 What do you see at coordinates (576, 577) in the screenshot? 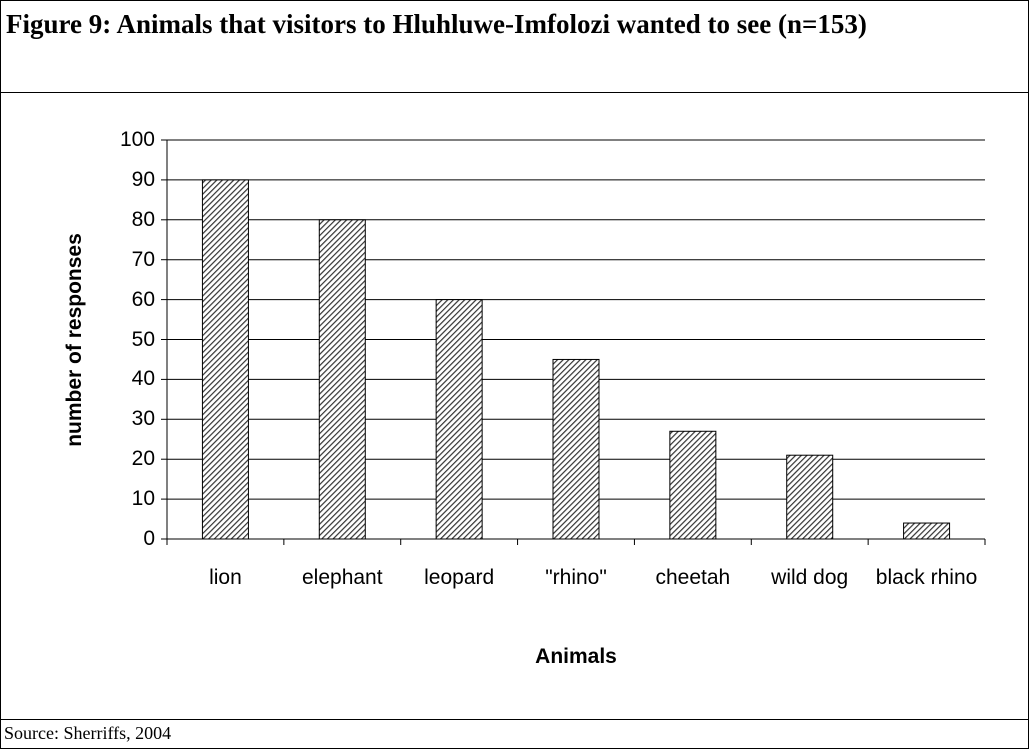
I see `x-tick-label: "rhino"` at bounding box center [576, 577].